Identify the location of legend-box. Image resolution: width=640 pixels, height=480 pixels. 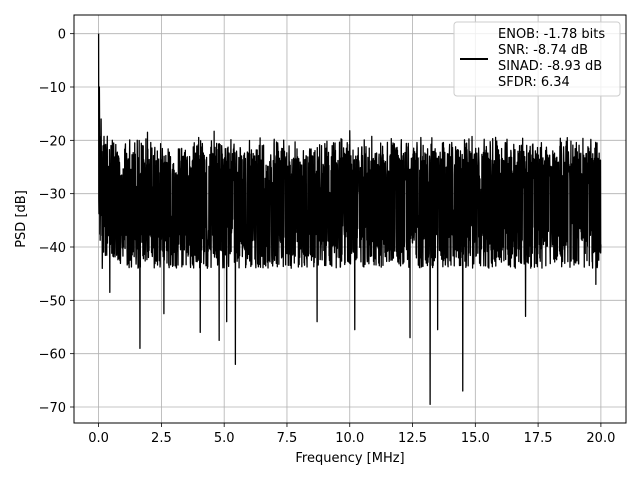
(537, 59).